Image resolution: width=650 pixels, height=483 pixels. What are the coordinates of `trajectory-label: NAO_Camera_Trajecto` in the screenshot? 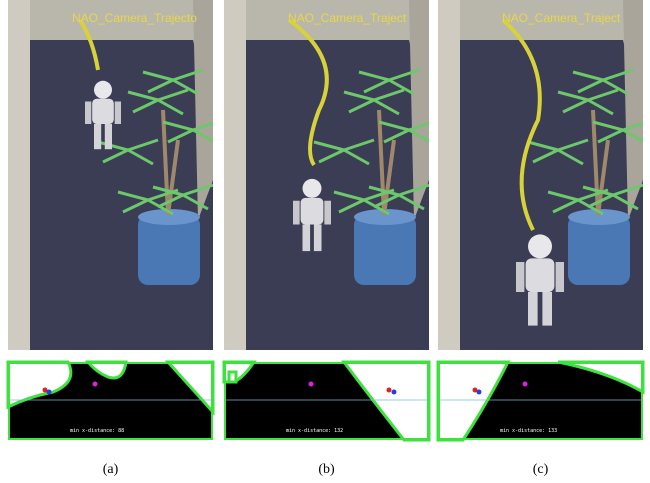 It's located at (134, 18).